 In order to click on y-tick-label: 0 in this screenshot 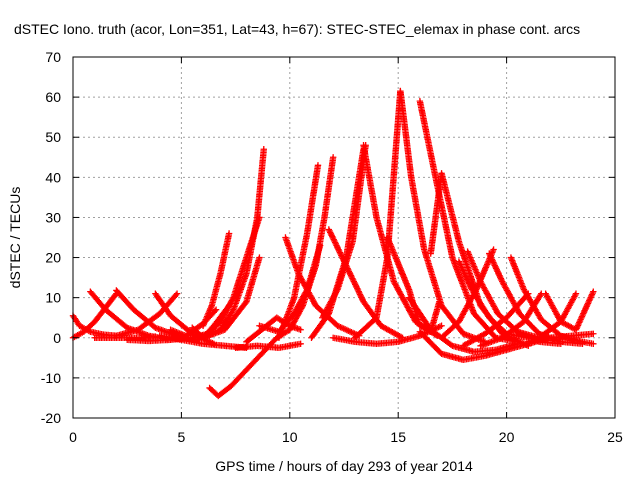, I will do `click(57, 338)`.